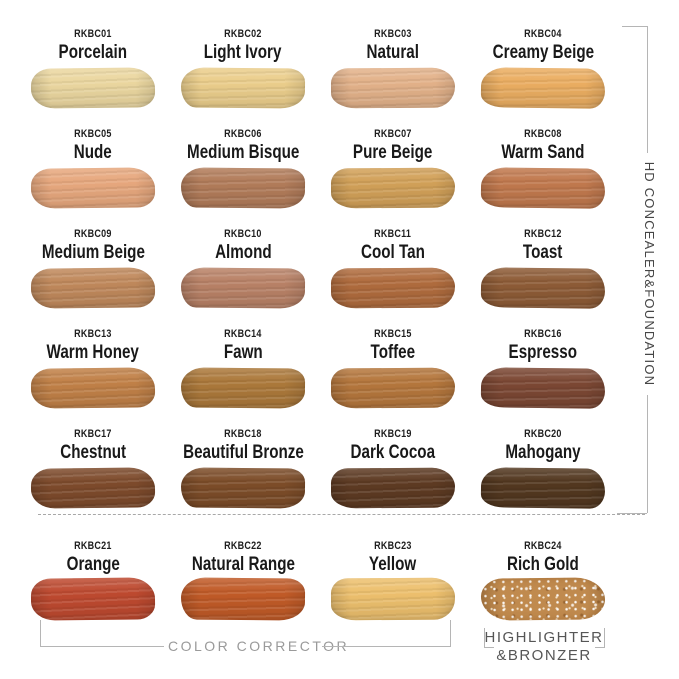 This screenshot has width=679, height=679. What do you see at coordinates (647, 89) in the screenshot?
I see `right-bracket-upper-line` at bounding box center [647, 89].